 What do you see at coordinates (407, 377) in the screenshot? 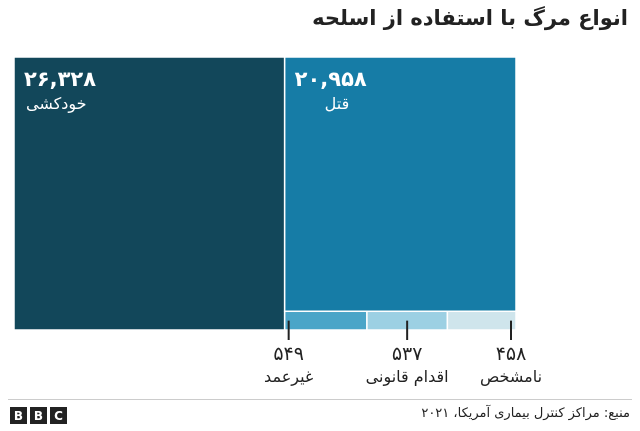
I see `small-block-category-label: اقدام قانونی` at bounding box center [407, 377].